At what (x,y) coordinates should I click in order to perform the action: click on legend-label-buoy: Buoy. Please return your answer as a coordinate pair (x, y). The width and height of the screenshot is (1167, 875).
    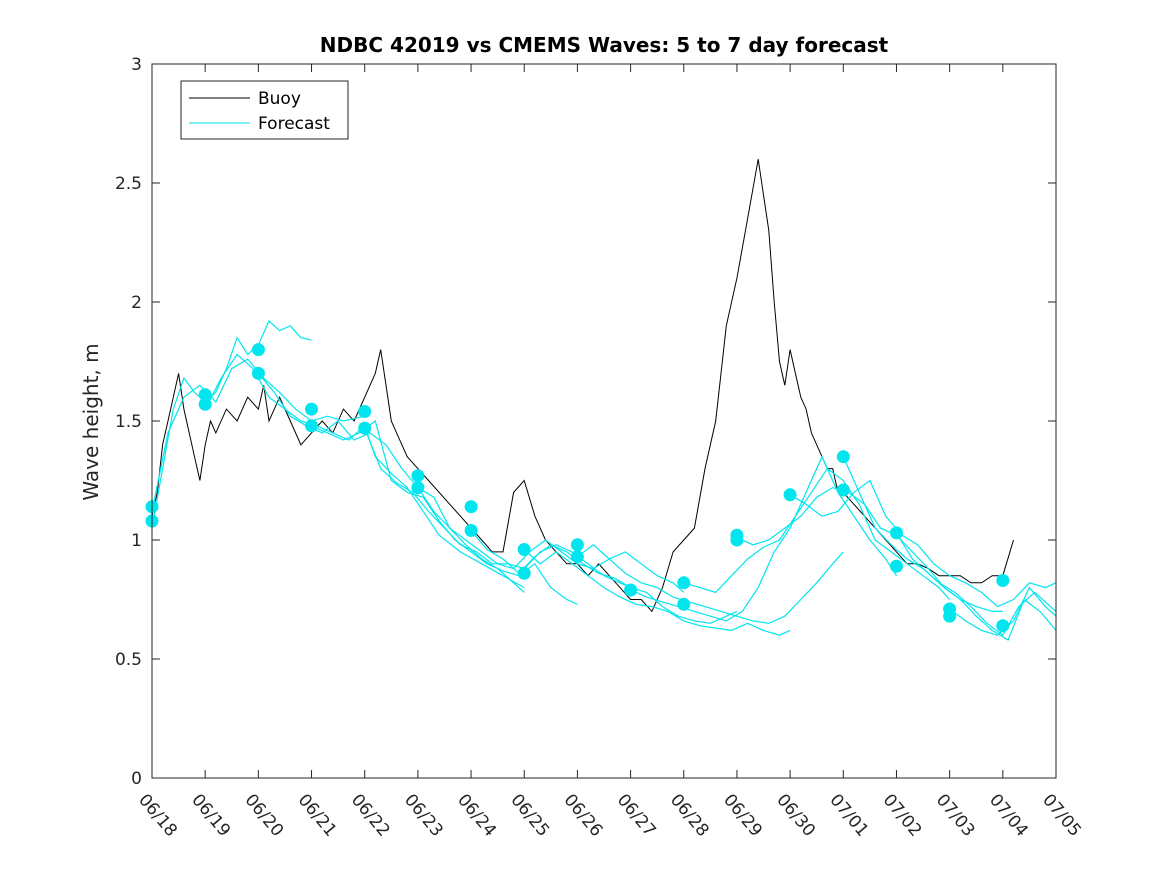
    Looking at the image, I should click on (279, 99).